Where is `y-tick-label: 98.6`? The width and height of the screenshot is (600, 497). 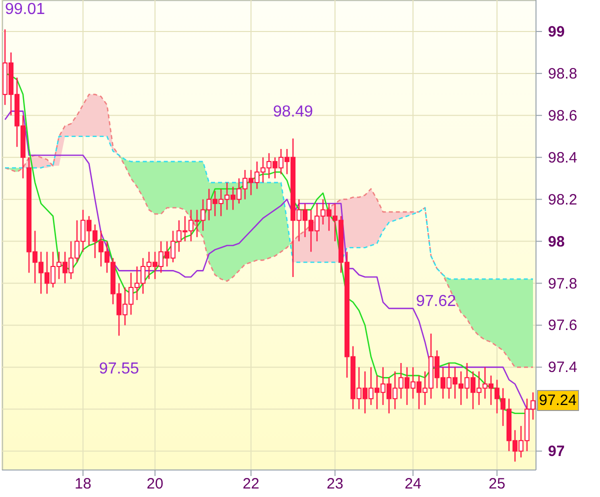 y-tick-label: 98.6 is located at coordinates (563, 115).